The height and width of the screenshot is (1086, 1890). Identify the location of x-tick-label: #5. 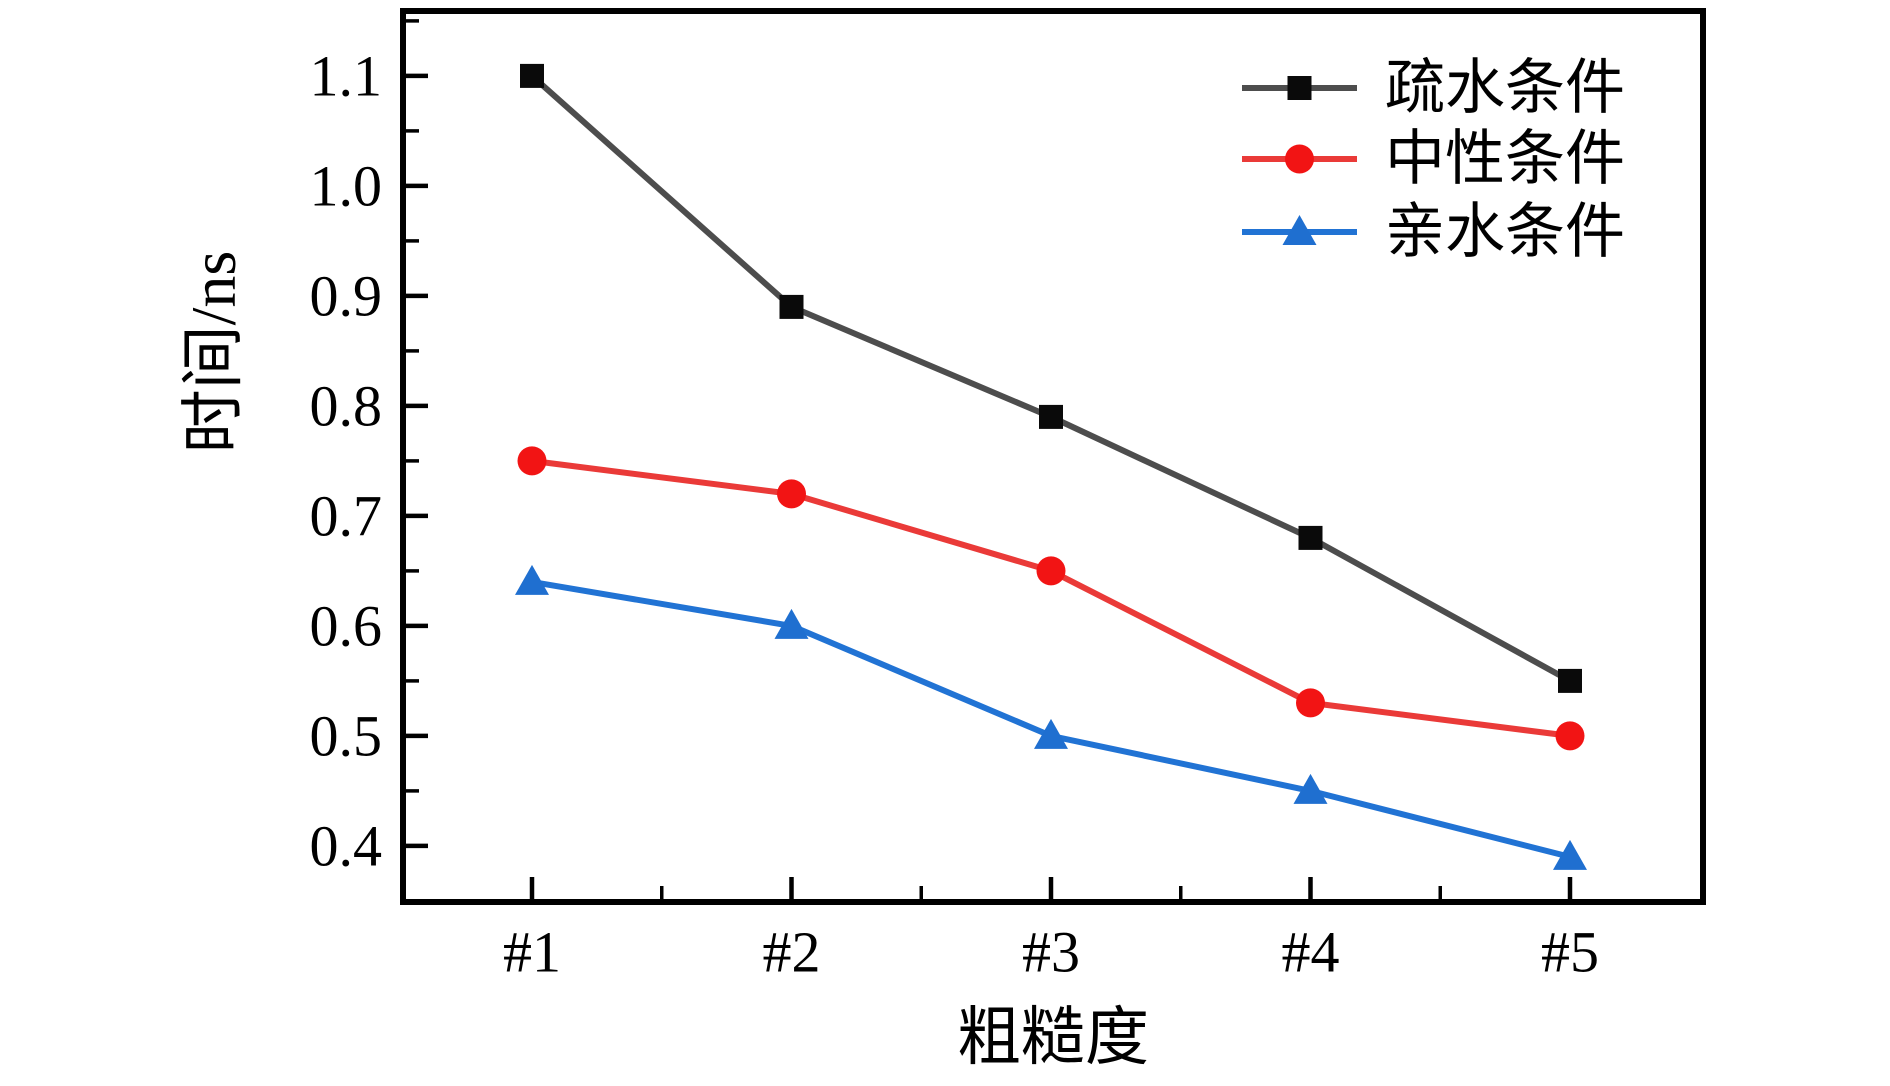
(1570, 952).